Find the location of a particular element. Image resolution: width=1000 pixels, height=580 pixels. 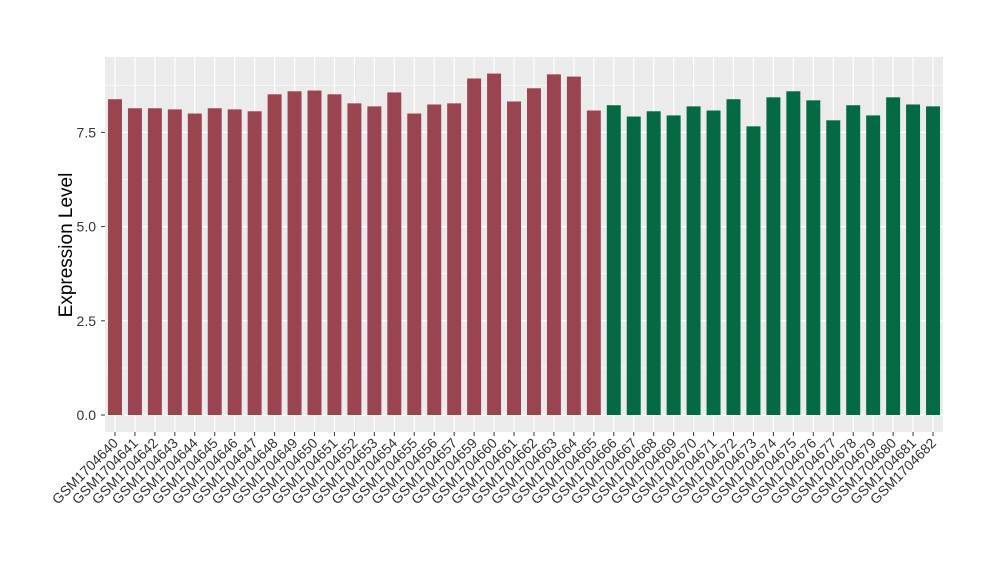

y-axis-title: Expression Level is located at coordinates (66, 245).